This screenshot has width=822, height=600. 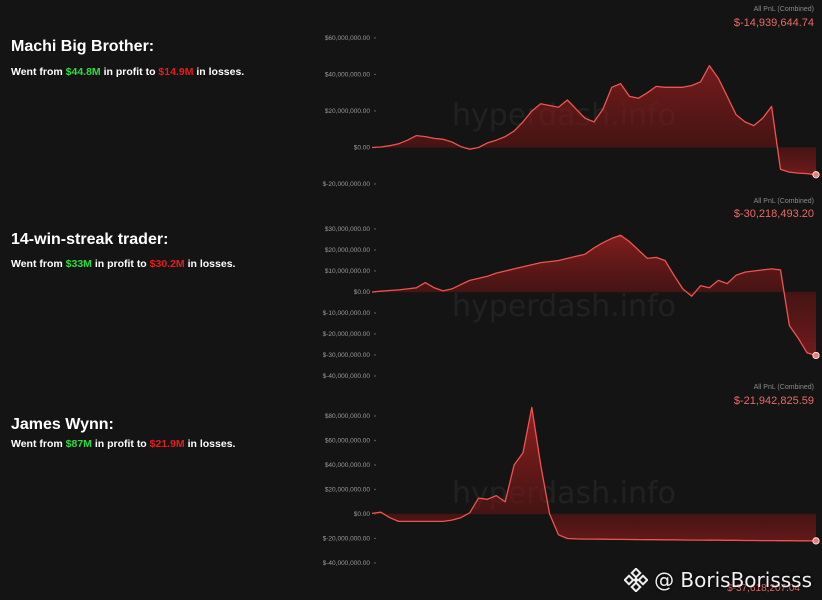 What do you see at coordinates (347, 355) in the screenshot?
I see `y-tick-label: $-30,000,000.00` at bounding box center [347, 355].